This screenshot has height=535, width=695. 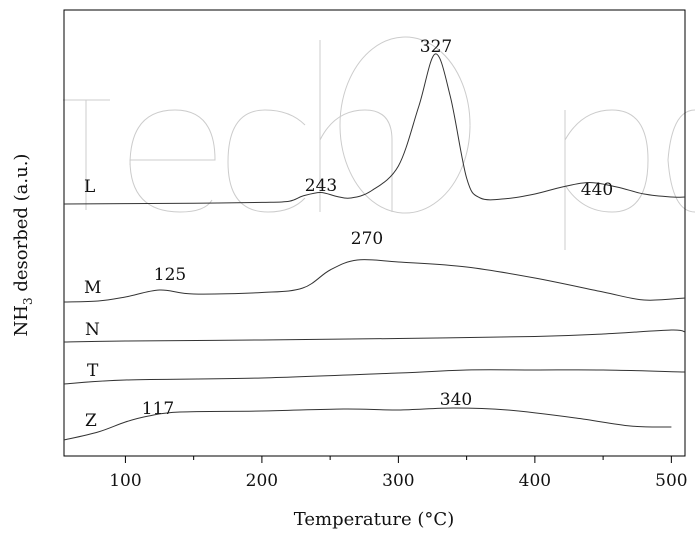 I want to click on x-tick-label-200: 200, so click(x=262, y=481).